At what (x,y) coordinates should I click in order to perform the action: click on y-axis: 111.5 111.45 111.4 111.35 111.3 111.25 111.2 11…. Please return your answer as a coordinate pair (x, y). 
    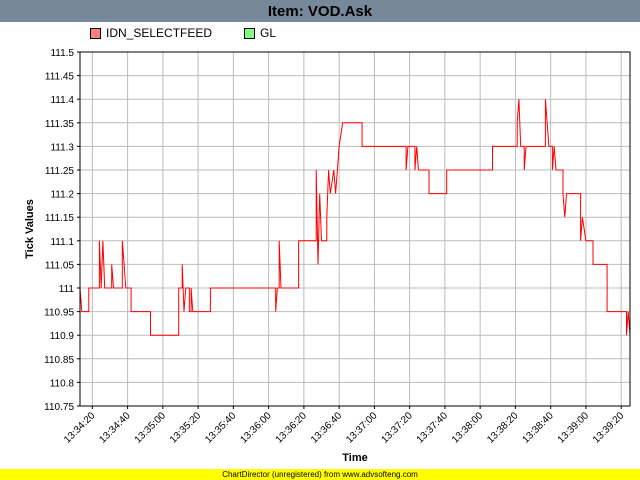
    Looking at the image, I should click on (62, 230).